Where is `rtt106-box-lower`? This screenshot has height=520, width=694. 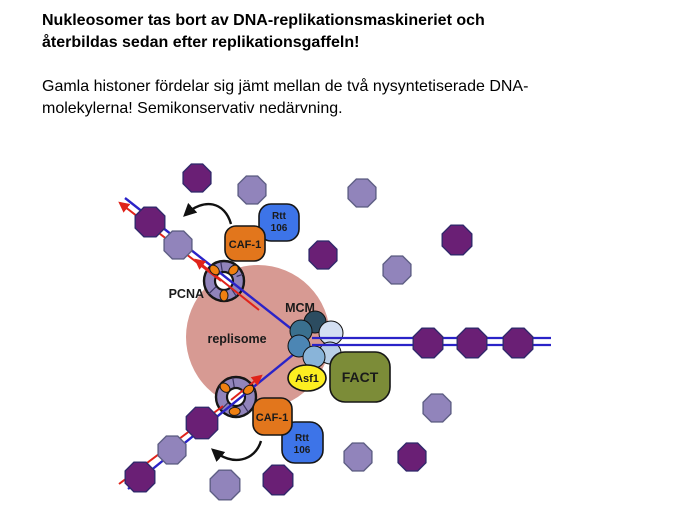 rtt106-box-lower is located at coordinates (302, 442).